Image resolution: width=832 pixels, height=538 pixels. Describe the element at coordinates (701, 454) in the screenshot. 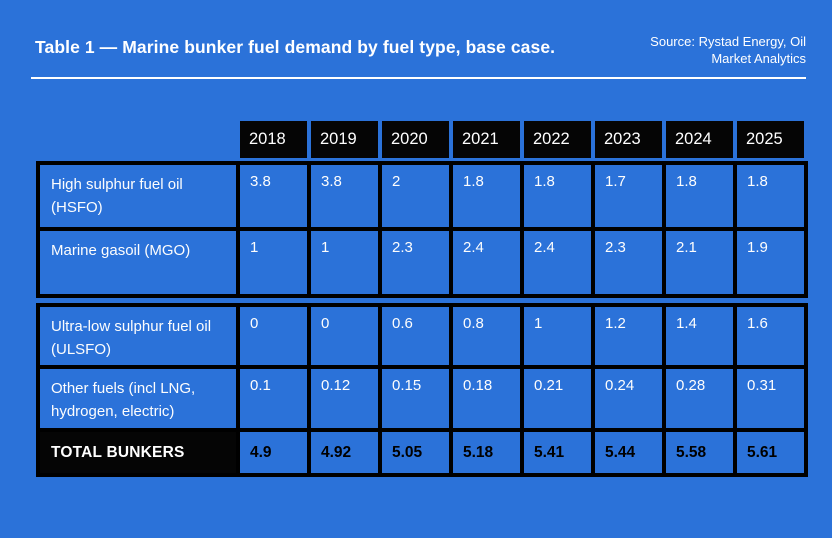

I see `total-value-cell: 5.58` at that location.